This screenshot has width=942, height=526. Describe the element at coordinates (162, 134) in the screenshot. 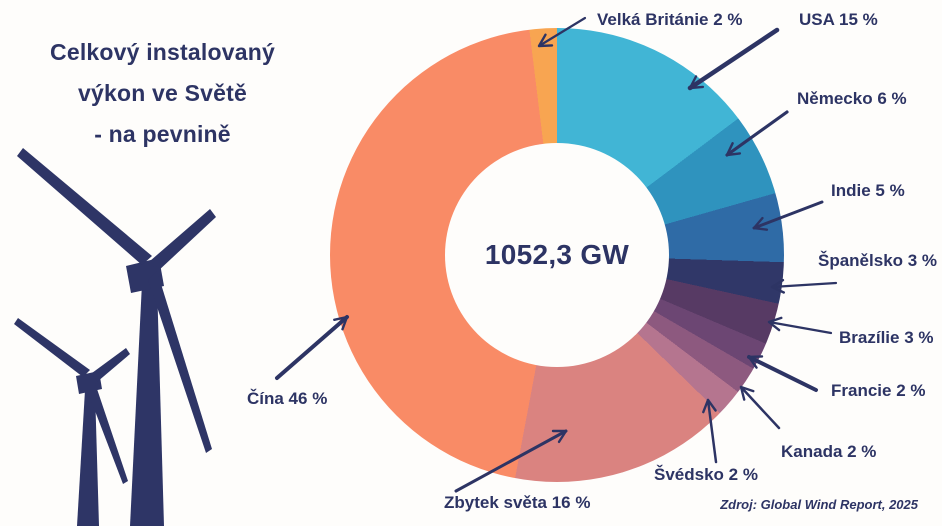

I see `title-line-3: - na pevnině` at that location.